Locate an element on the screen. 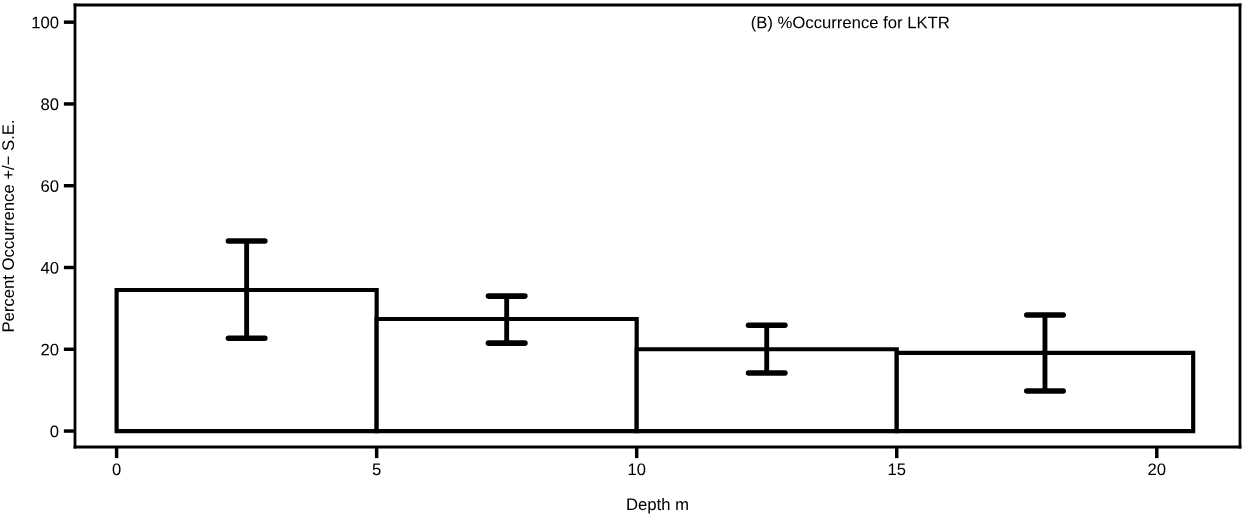 Image resolution: width=1247 pixels, height=518 pixels. x-axis-title: Depth m is located at coordinates (657, 505).